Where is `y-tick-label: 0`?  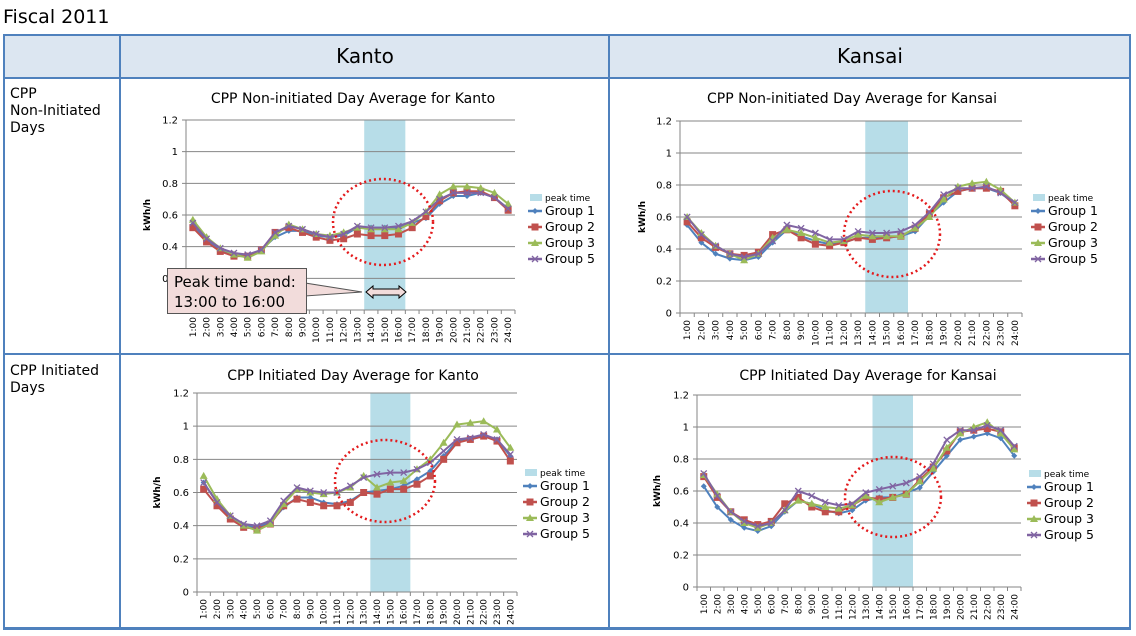
y-tick-label: 0 is located at coordinates (669, 314).